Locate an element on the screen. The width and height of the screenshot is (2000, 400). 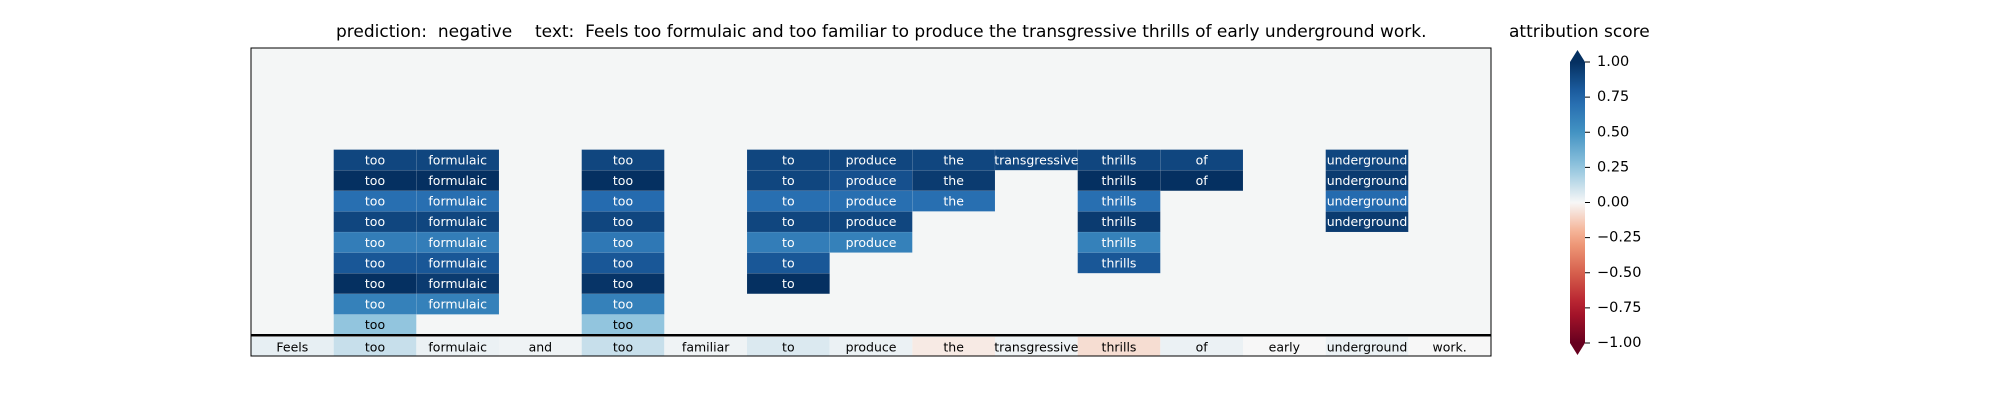
baseline-token-label: and is located at coordinates (541, 347).